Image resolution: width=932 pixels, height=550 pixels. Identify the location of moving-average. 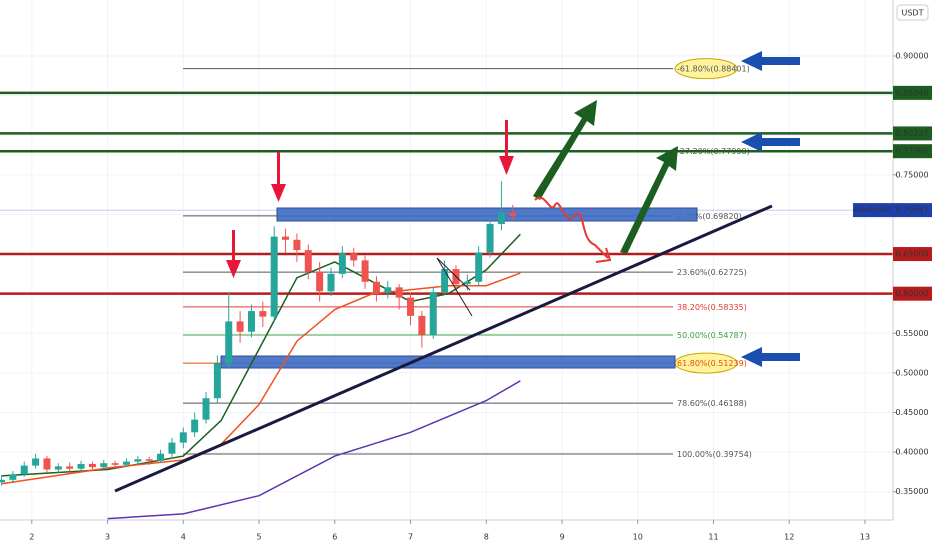
(314, 450).